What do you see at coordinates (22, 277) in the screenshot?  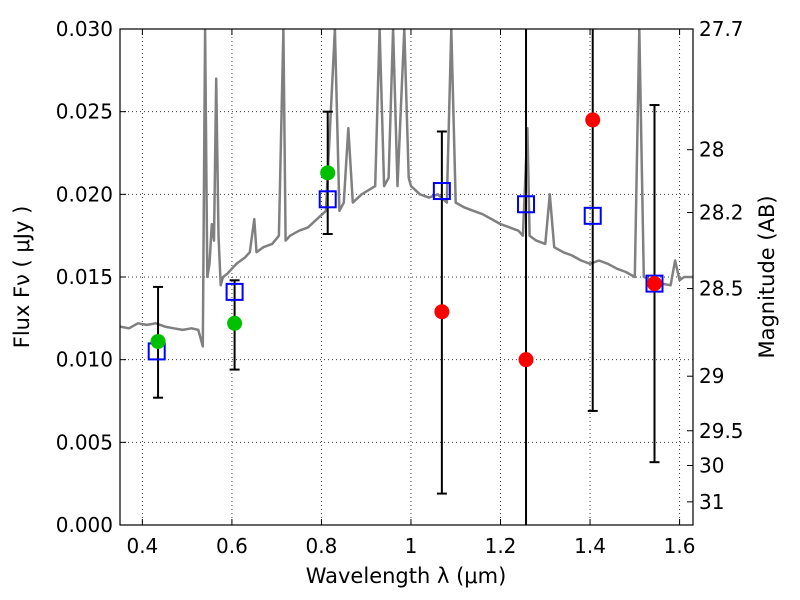 I see `y-axis-title: Flux Fν ( μJy )` at bounding box center [22, 277].